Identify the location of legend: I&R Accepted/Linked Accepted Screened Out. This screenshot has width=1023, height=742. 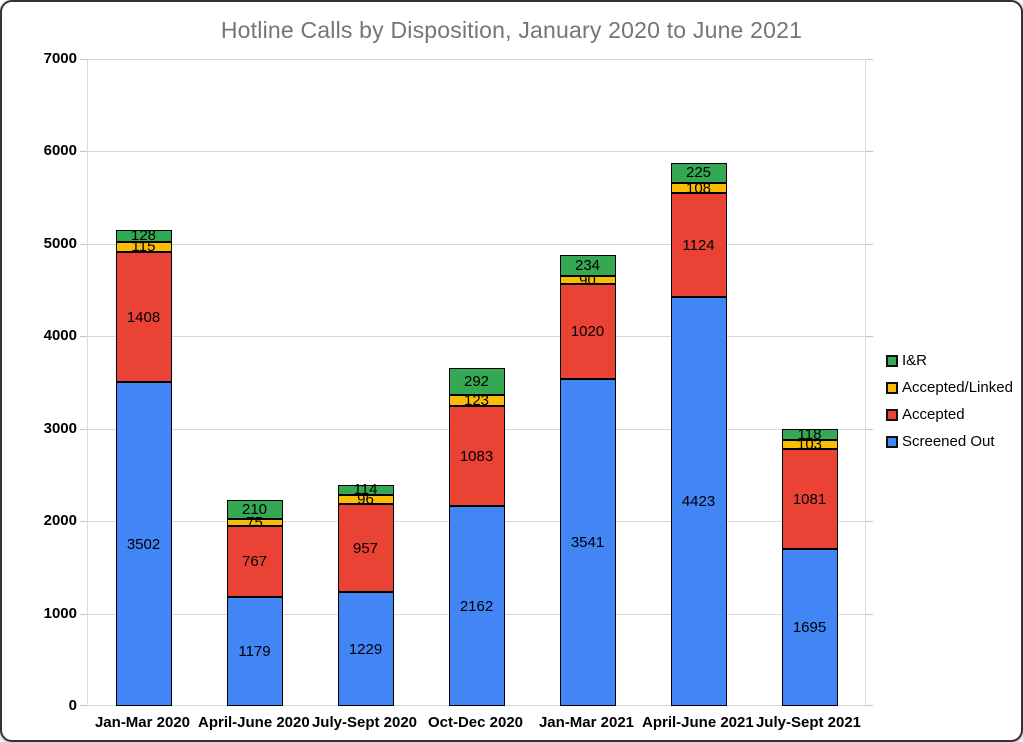
(949, 401).